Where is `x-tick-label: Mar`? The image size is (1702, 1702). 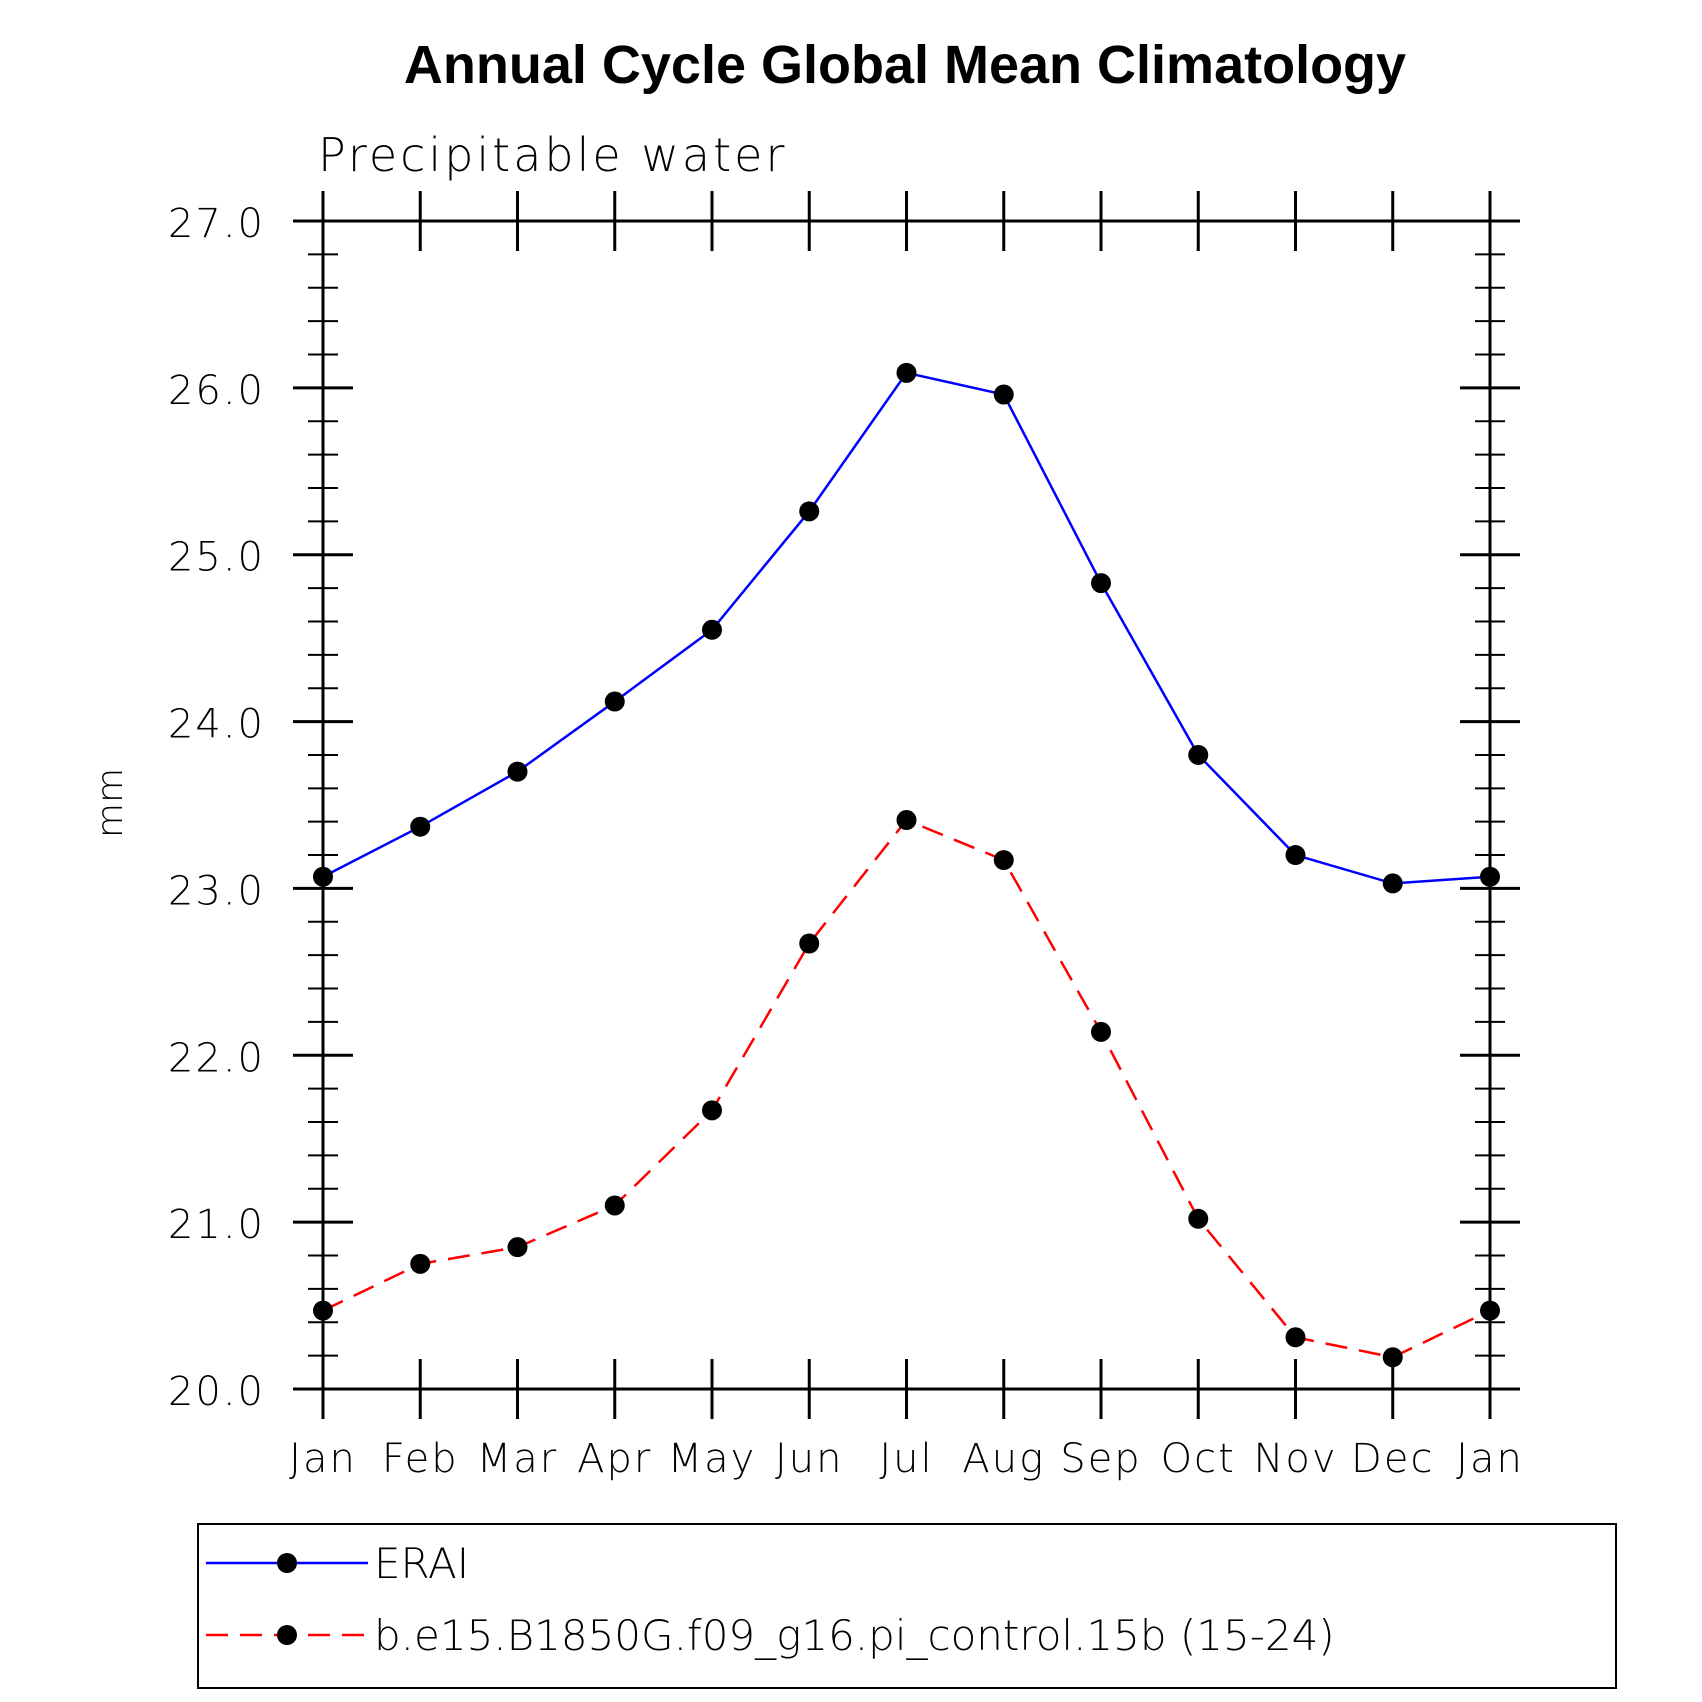 x-tick-label: Mar is located at coordinates (517, 1459).